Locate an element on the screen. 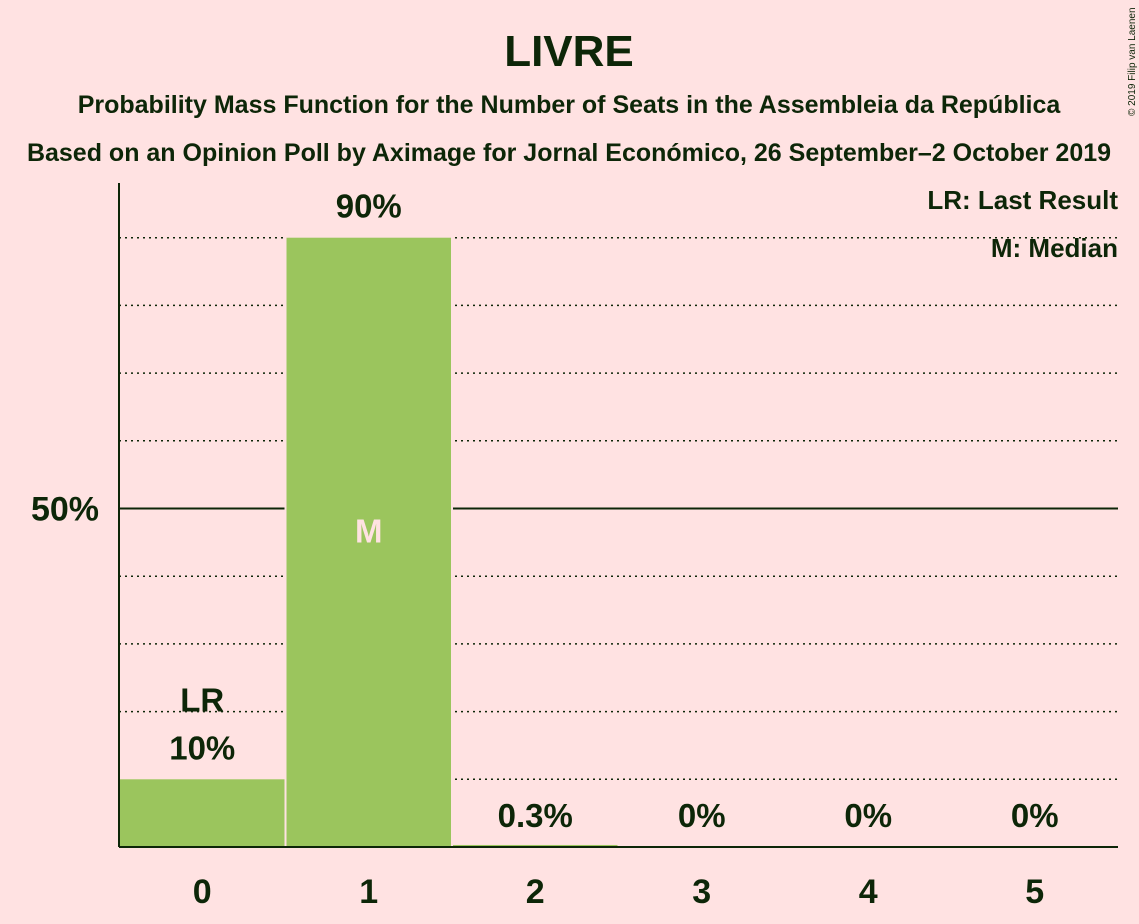 The image size is (1139, 924). x-tick-label: 4 is located at coordinates (868, 892).